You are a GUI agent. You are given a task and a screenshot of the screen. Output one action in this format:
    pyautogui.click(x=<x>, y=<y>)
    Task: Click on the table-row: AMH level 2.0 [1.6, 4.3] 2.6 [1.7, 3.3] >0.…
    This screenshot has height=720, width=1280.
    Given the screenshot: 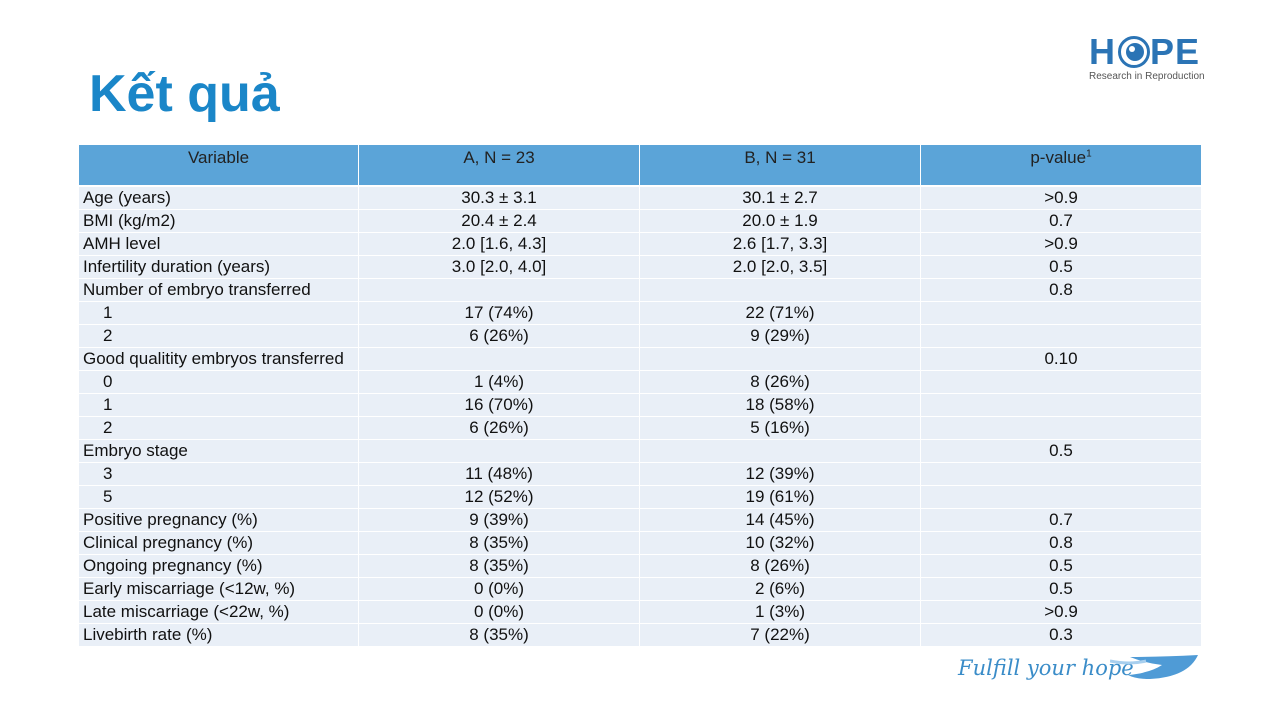 What is the action you would take?
    pyautogui.click(x=640, y=244)
    